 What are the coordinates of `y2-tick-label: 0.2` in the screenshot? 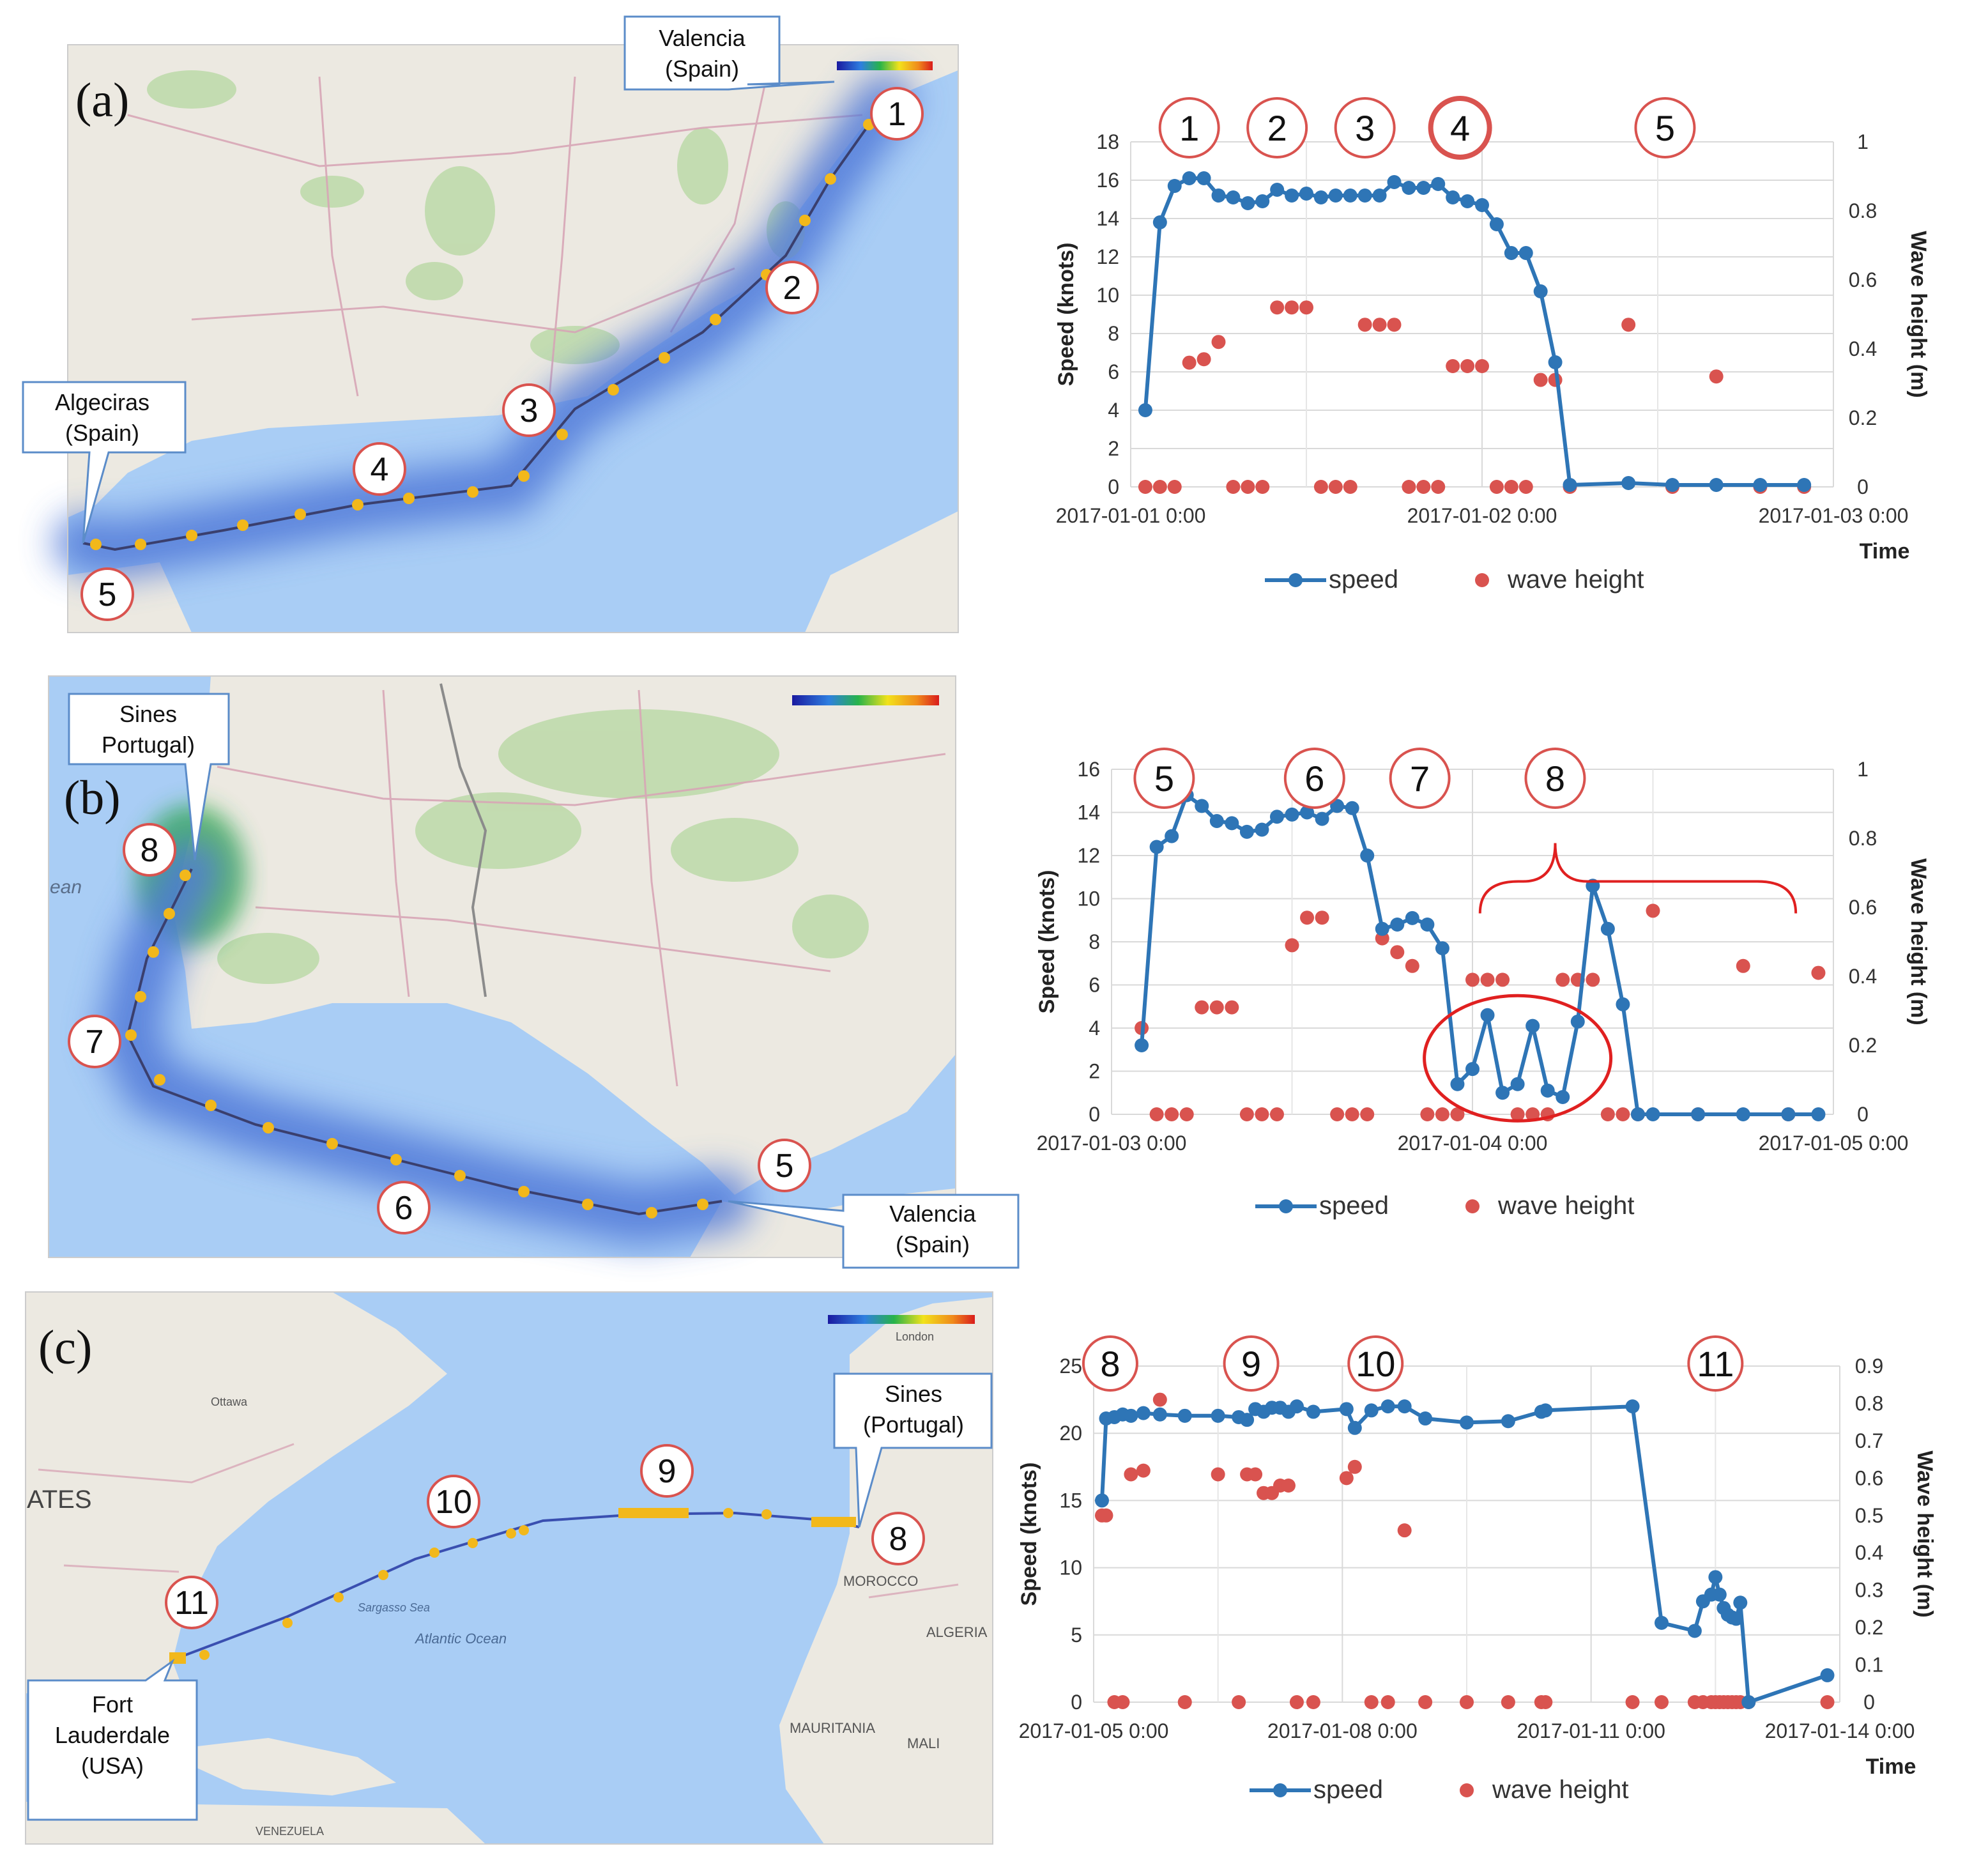 It's located at (1863, 1045).